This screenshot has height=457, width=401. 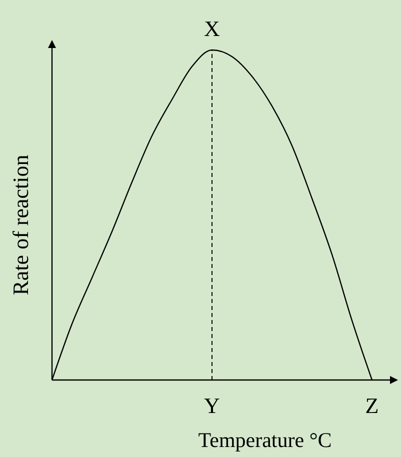 I want to click on y-axis-title: Rate of reaction, so click(x=20, y=225).